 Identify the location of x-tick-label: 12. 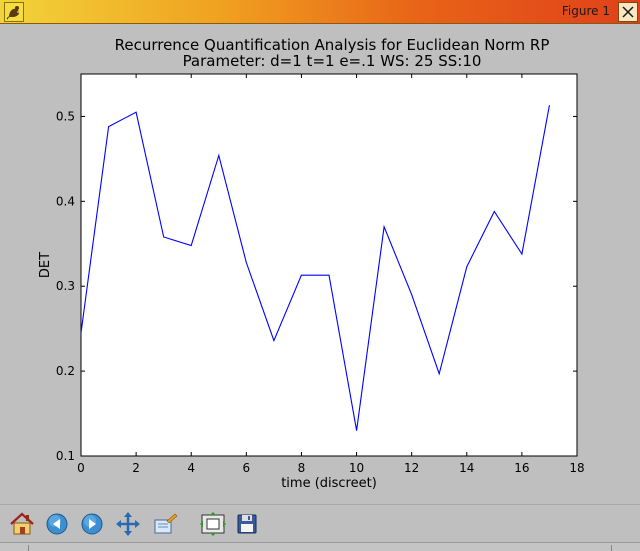
(411, 468).